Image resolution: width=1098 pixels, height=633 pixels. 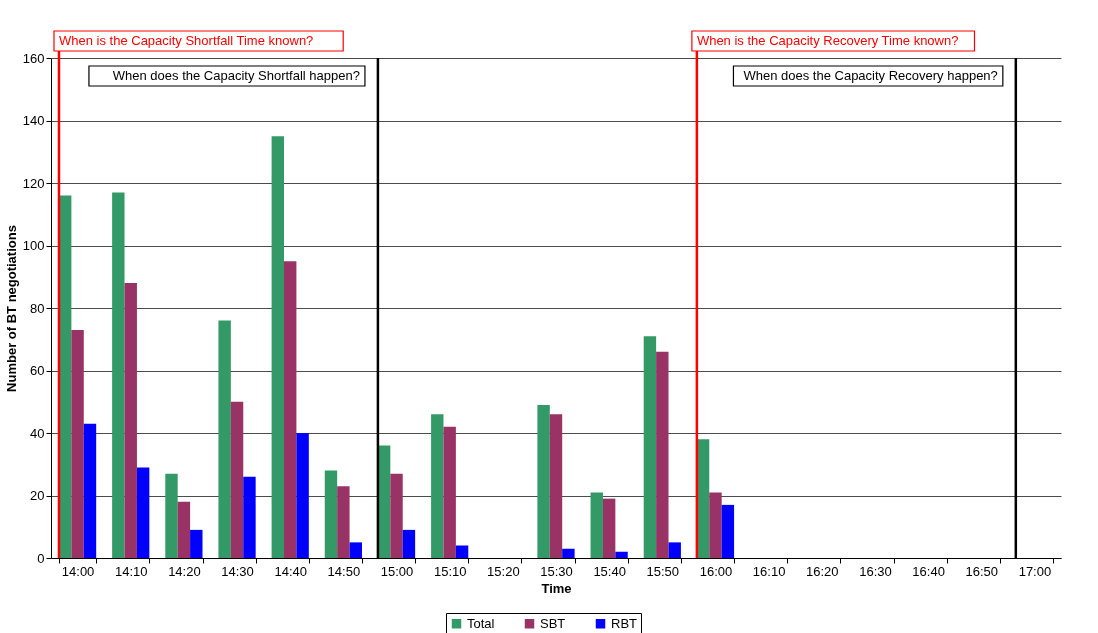 I want to click on legend-label: RBT, so click(x=624, y=623).